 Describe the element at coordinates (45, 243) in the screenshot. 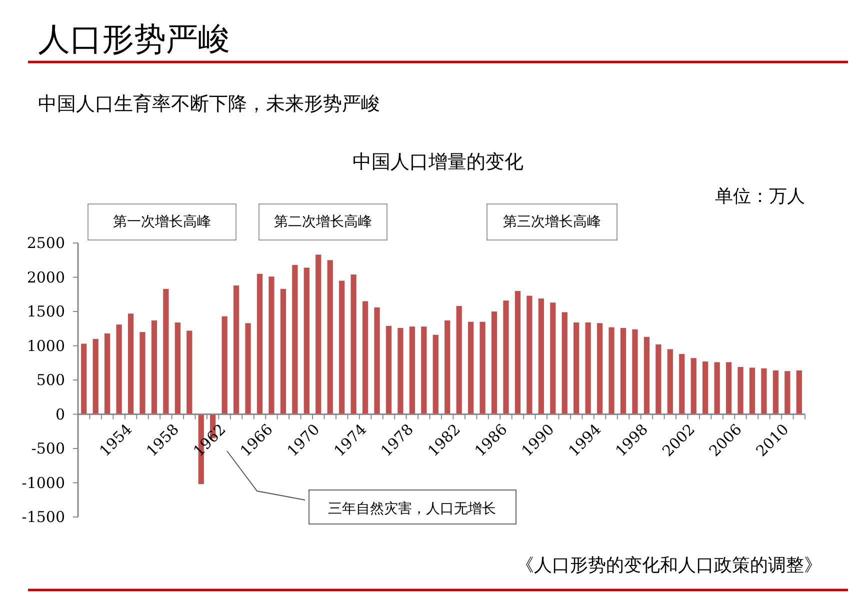

I see `y-tick-label: 2500` at that location.